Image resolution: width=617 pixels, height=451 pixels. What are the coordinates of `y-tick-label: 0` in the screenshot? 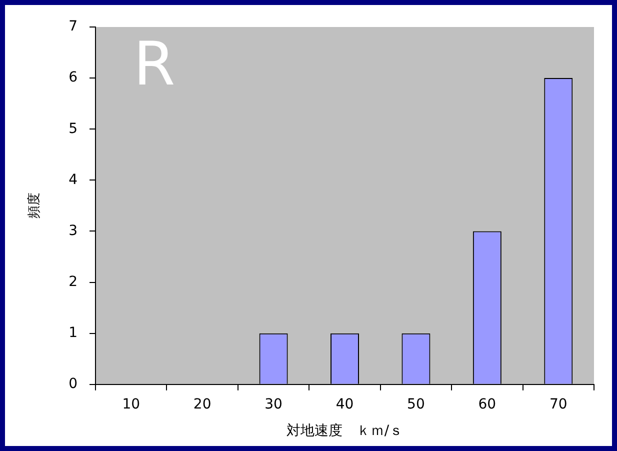 It's located at (73, 384).